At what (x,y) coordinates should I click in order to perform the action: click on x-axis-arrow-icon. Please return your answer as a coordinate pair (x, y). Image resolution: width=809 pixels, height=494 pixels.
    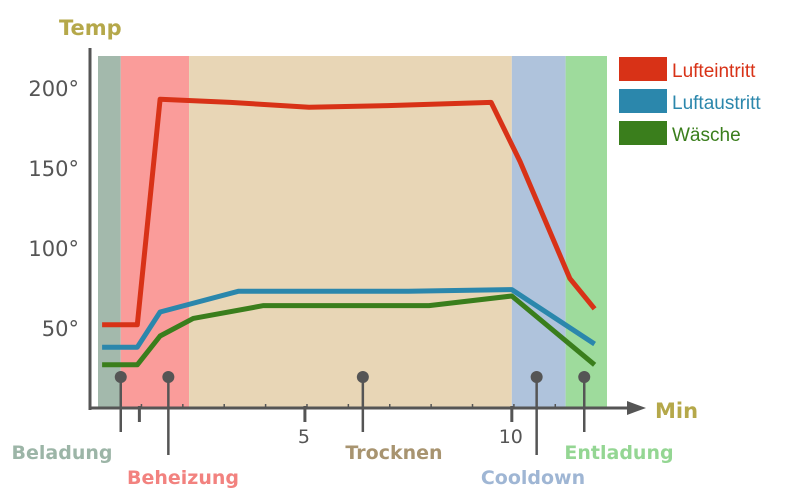
    Looking at the image, I should click on (636, 408).